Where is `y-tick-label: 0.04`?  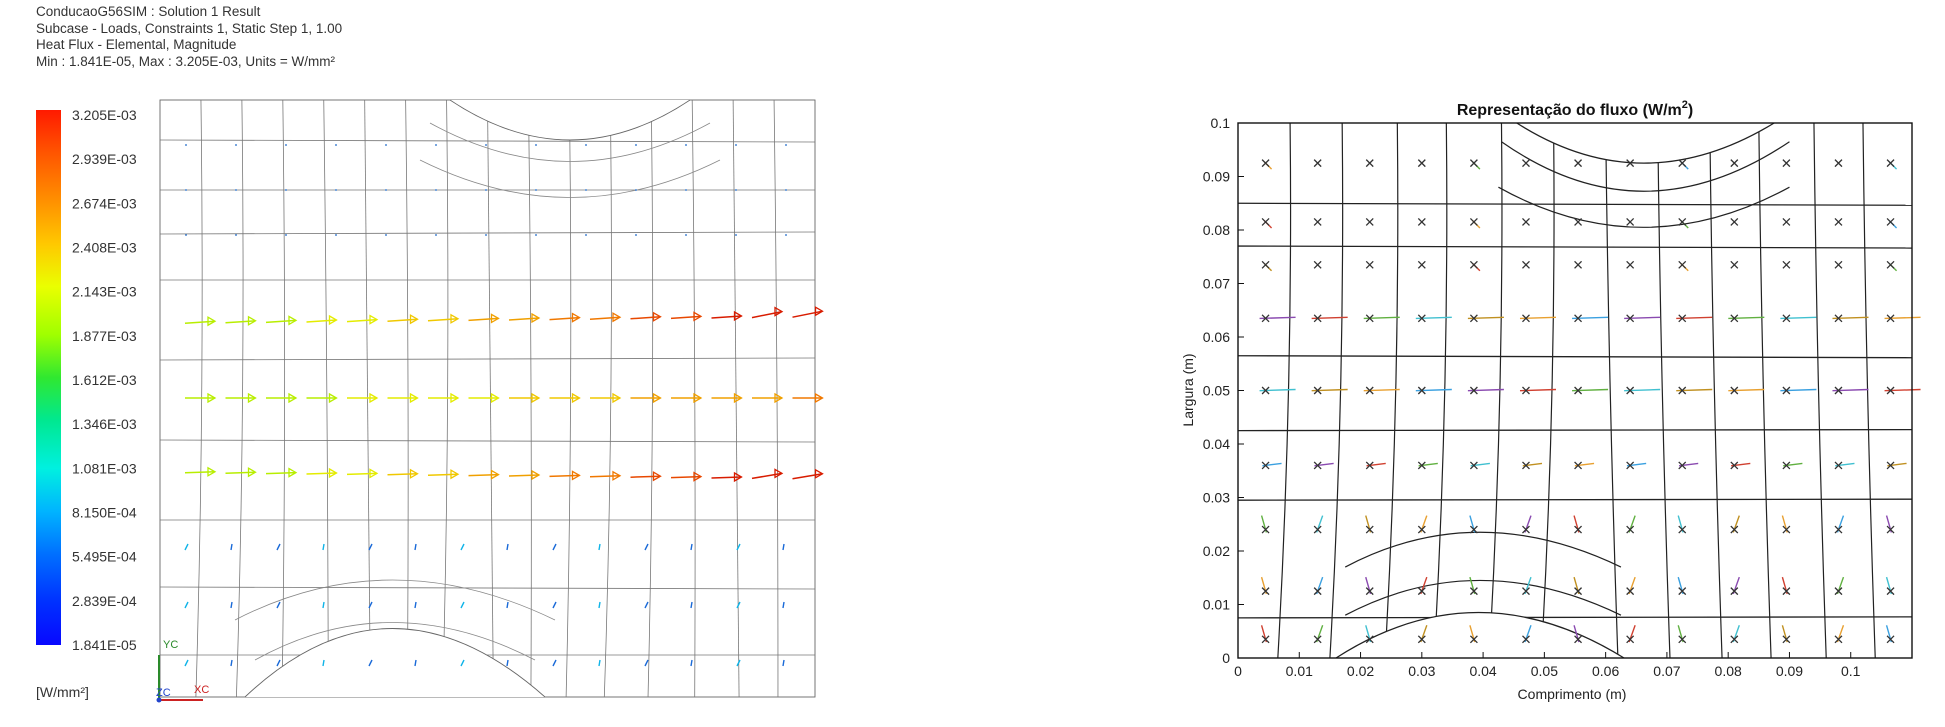 y-tick-label: 0.04 is located at coordinates (1216, 444).